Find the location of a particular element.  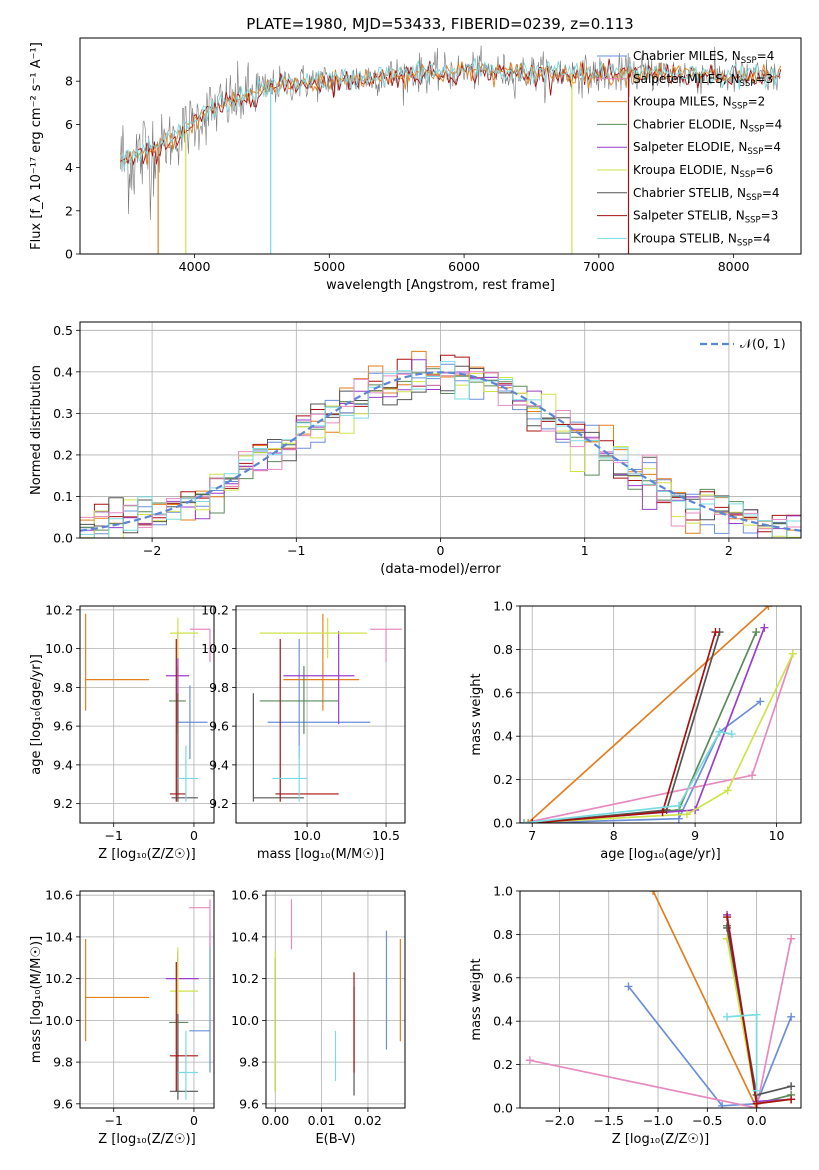

x-tick-label: 8000 is located at coordinates (734, 266).